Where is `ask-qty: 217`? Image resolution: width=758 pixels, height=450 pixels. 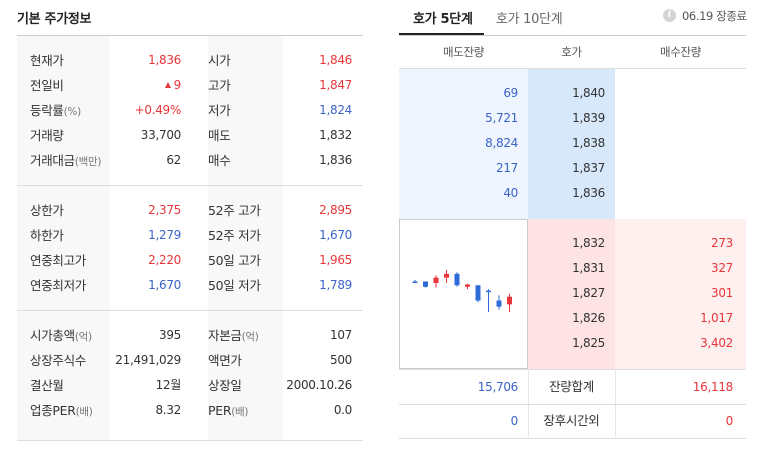
ask-qty: 217 is located at coordinates (506, 168).